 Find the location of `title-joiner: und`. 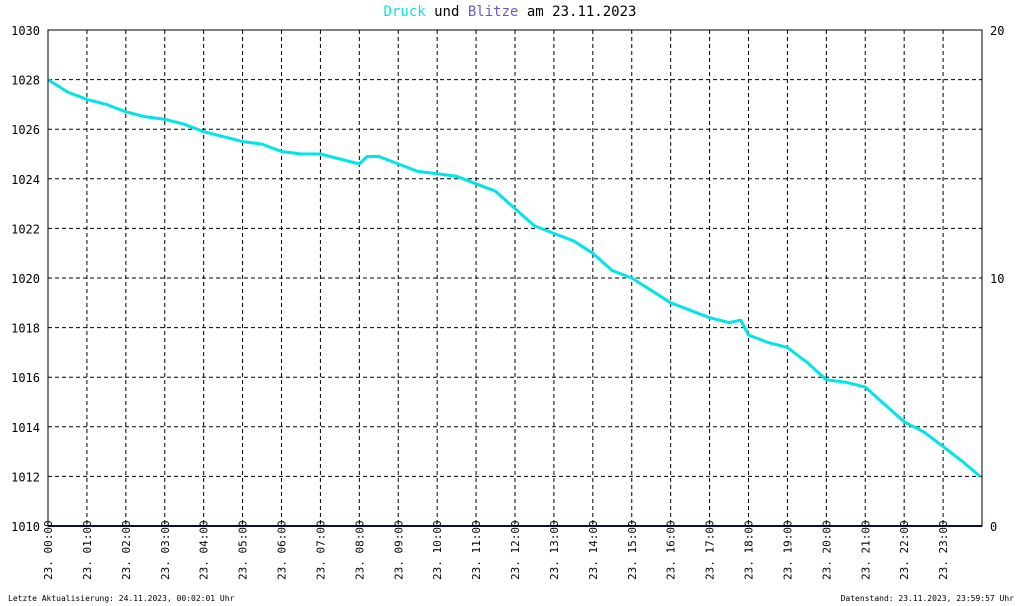

title-joiner: und is located at coordinates (447, 12).